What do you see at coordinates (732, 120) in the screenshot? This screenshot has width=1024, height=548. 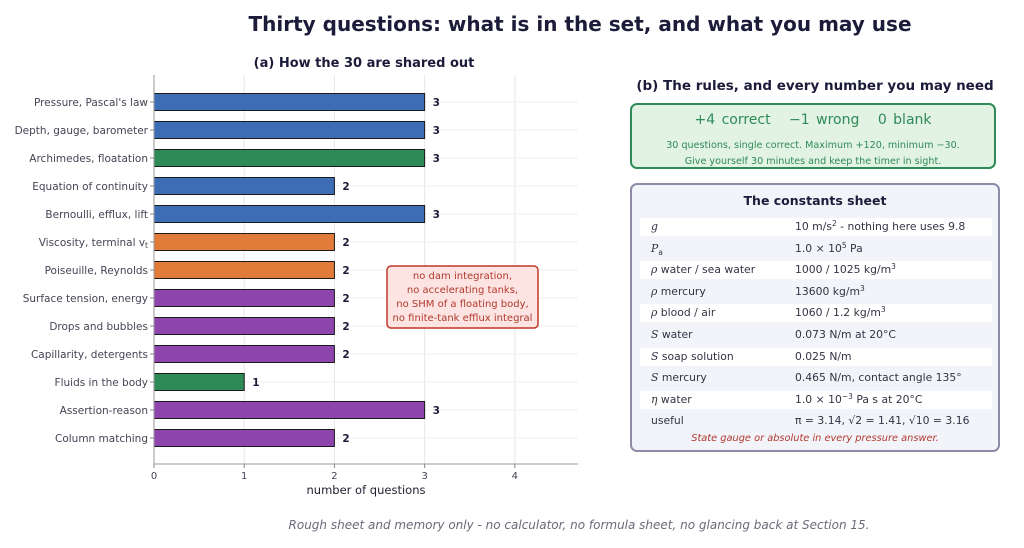 I see `score-correct: +4 correct` at bounding box center [732, 120].